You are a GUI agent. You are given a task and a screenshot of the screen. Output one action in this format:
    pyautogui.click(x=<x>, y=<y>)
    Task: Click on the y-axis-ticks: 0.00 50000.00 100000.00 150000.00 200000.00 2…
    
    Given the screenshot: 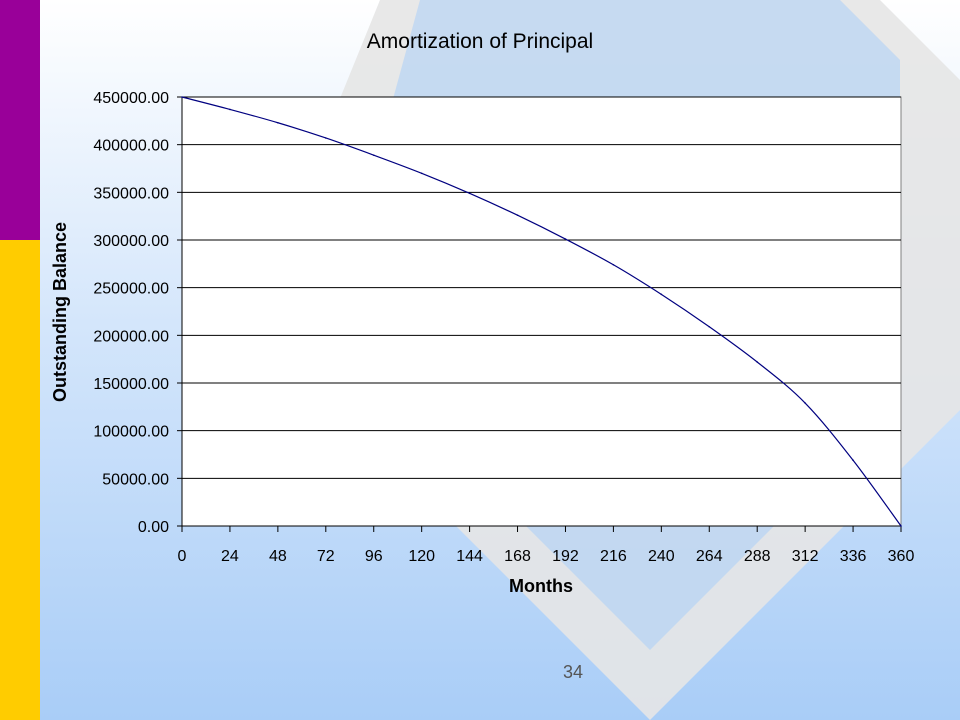 What is the action you would take?
    pyautogui.click(x=137, y=313)
    